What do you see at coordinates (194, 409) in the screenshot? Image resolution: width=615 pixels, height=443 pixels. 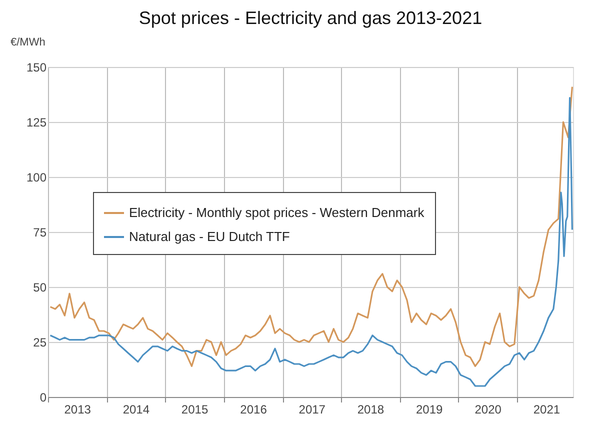 I see `x-tick-label: 2015` at bounding box center [194, 409].